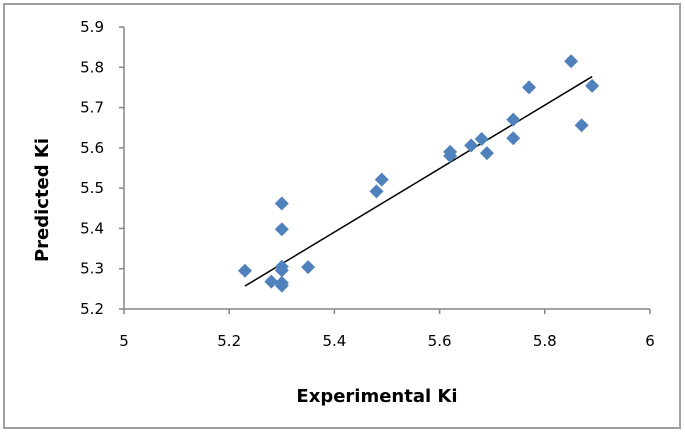 This screenshot has width=685, height=433. Describe the element at coordinates (229, 341) in the screenshot. I see `x-tick-label: 5.2` at that location.